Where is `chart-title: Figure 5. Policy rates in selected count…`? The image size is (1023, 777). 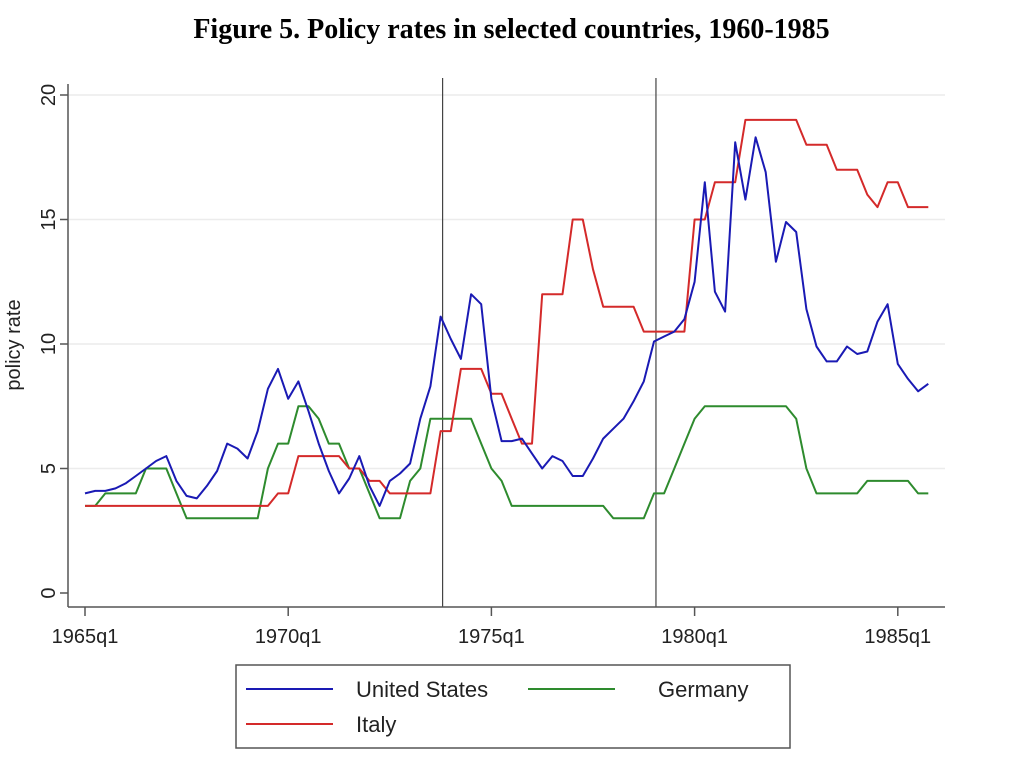 chart-title: Figure 5. Policy rates in selected count… is located at coordinates (511, 29).